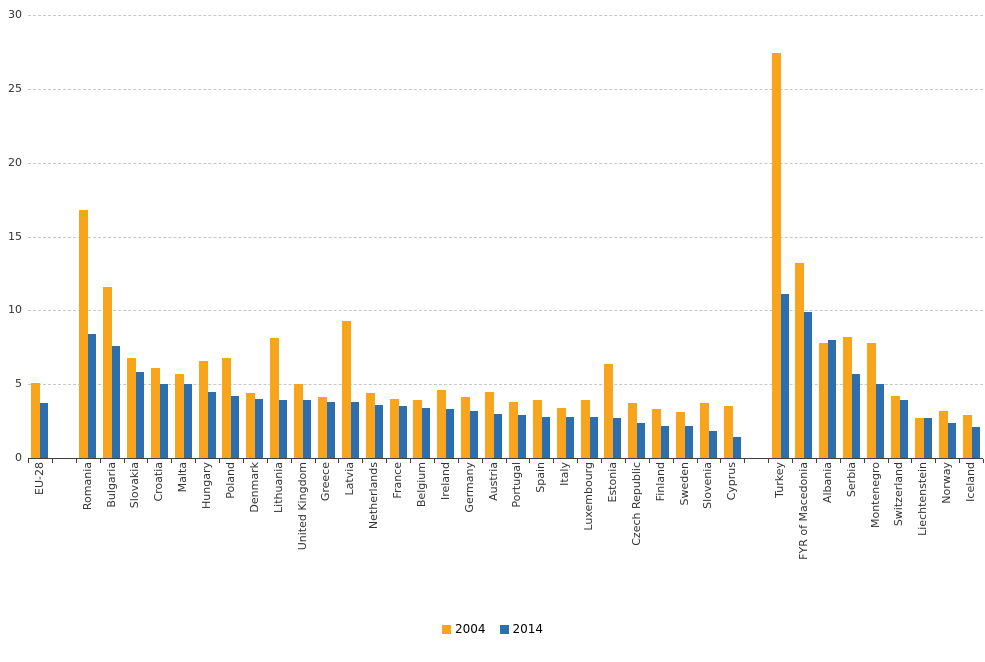 The height and width of the screenshot is (662, 985). Describe the element at coordinates (712, 444) in the screenshot. I see `bar-2014-Slovenia` at that location.